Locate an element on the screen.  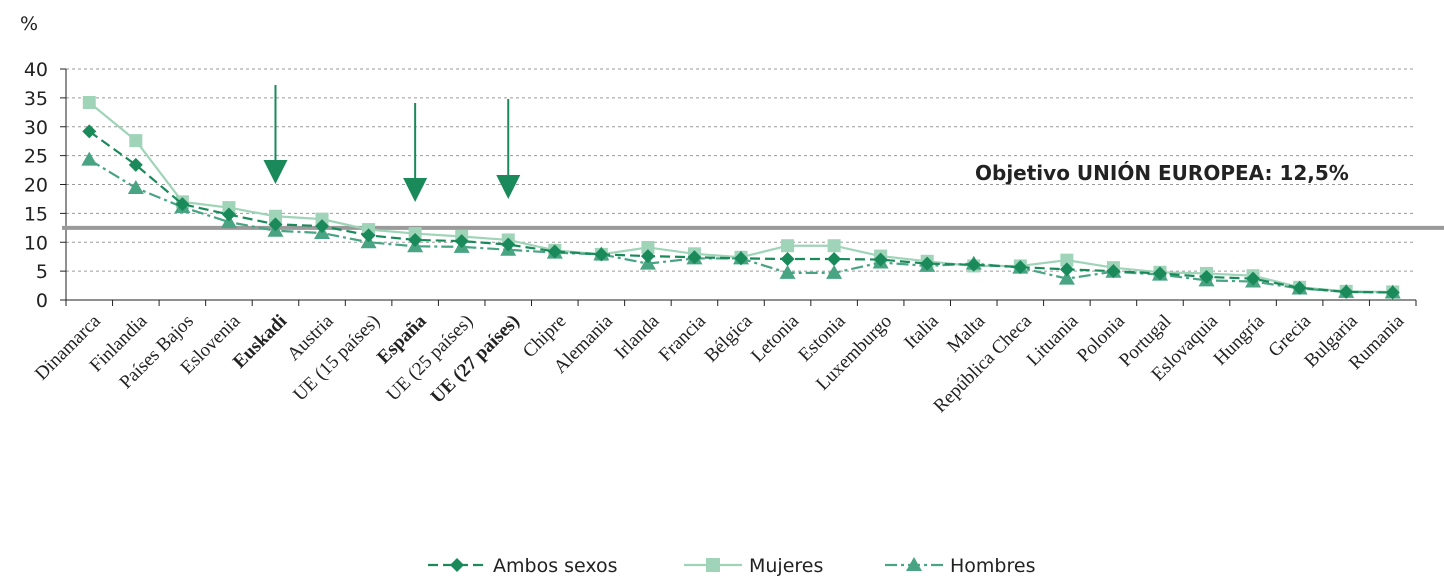
y-tick-label: 0 is located at coordinates (42, 301).